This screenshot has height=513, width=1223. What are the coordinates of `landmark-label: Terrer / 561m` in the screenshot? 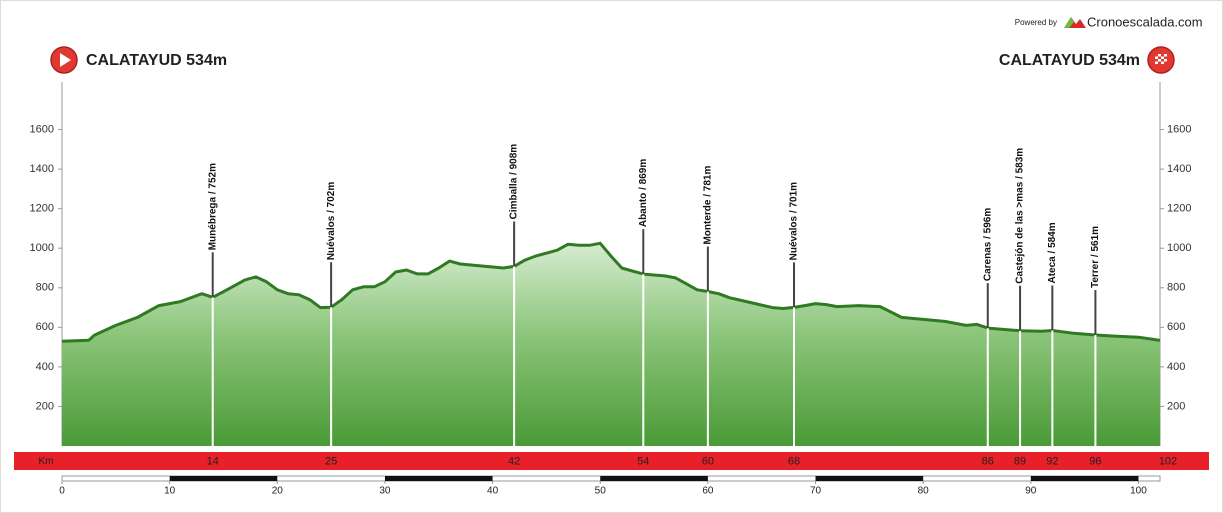 It's located at (1095, 257).